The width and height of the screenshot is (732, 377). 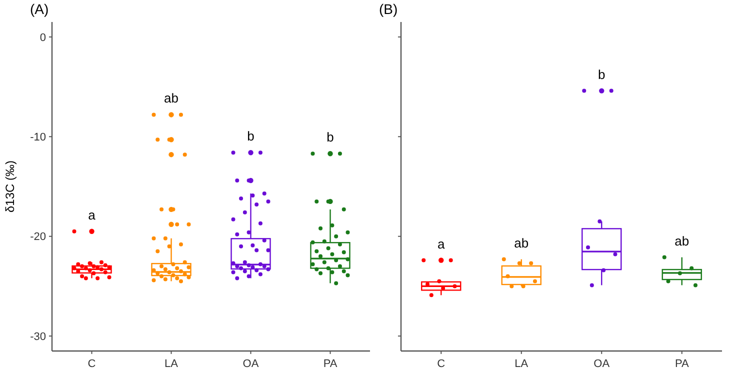 I want to click on y-tick-label: -30, so click(x=38, y=336).